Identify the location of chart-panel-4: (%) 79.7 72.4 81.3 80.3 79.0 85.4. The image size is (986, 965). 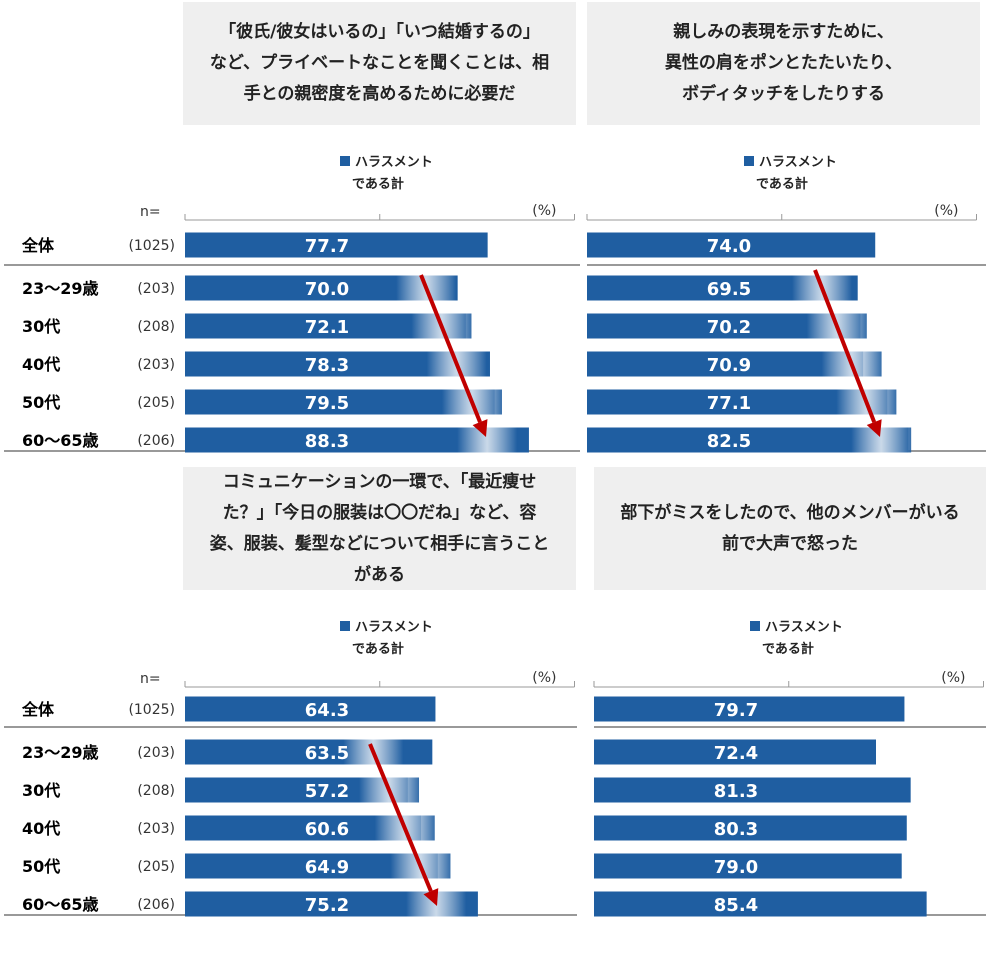
(789, 793).